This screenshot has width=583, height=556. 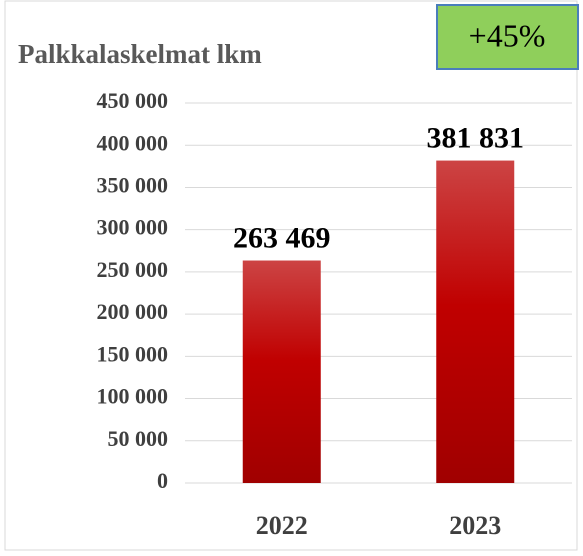 What do you see at coordinates (133, 142) in the screenshot?
I see `y-tick-label: 400 000` at bounding box center [133, 142].